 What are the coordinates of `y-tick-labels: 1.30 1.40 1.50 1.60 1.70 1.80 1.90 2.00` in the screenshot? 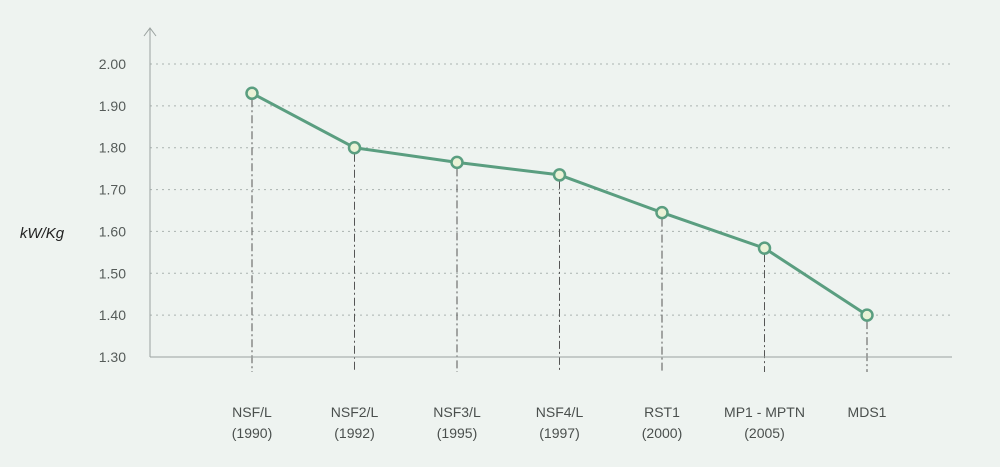 It's located at (112, 210).